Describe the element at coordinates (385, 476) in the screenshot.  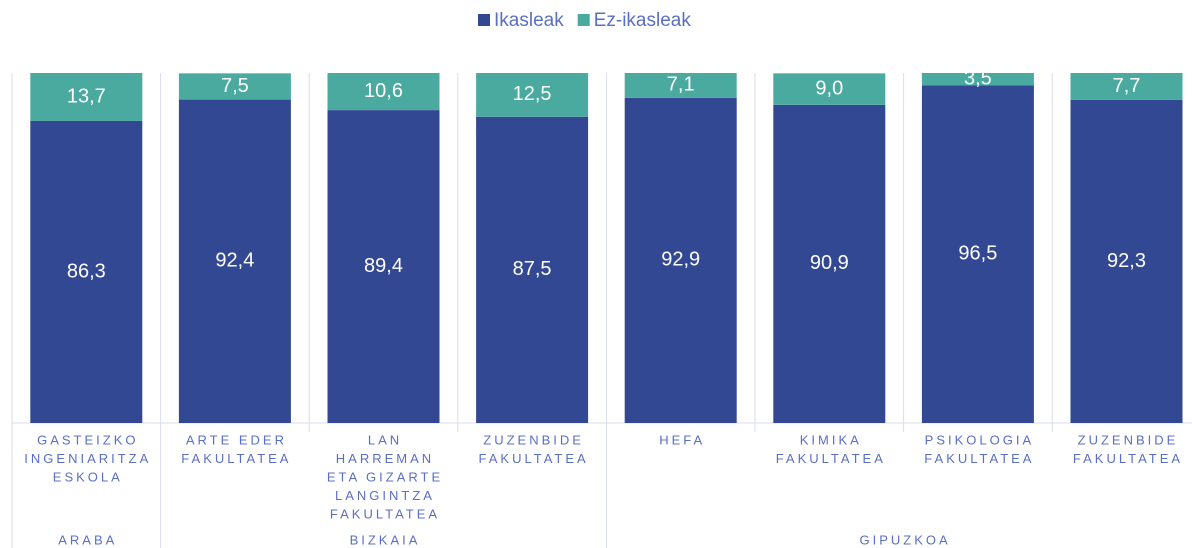
I see `x-tick-label: ETA GIZARTE` at that location.